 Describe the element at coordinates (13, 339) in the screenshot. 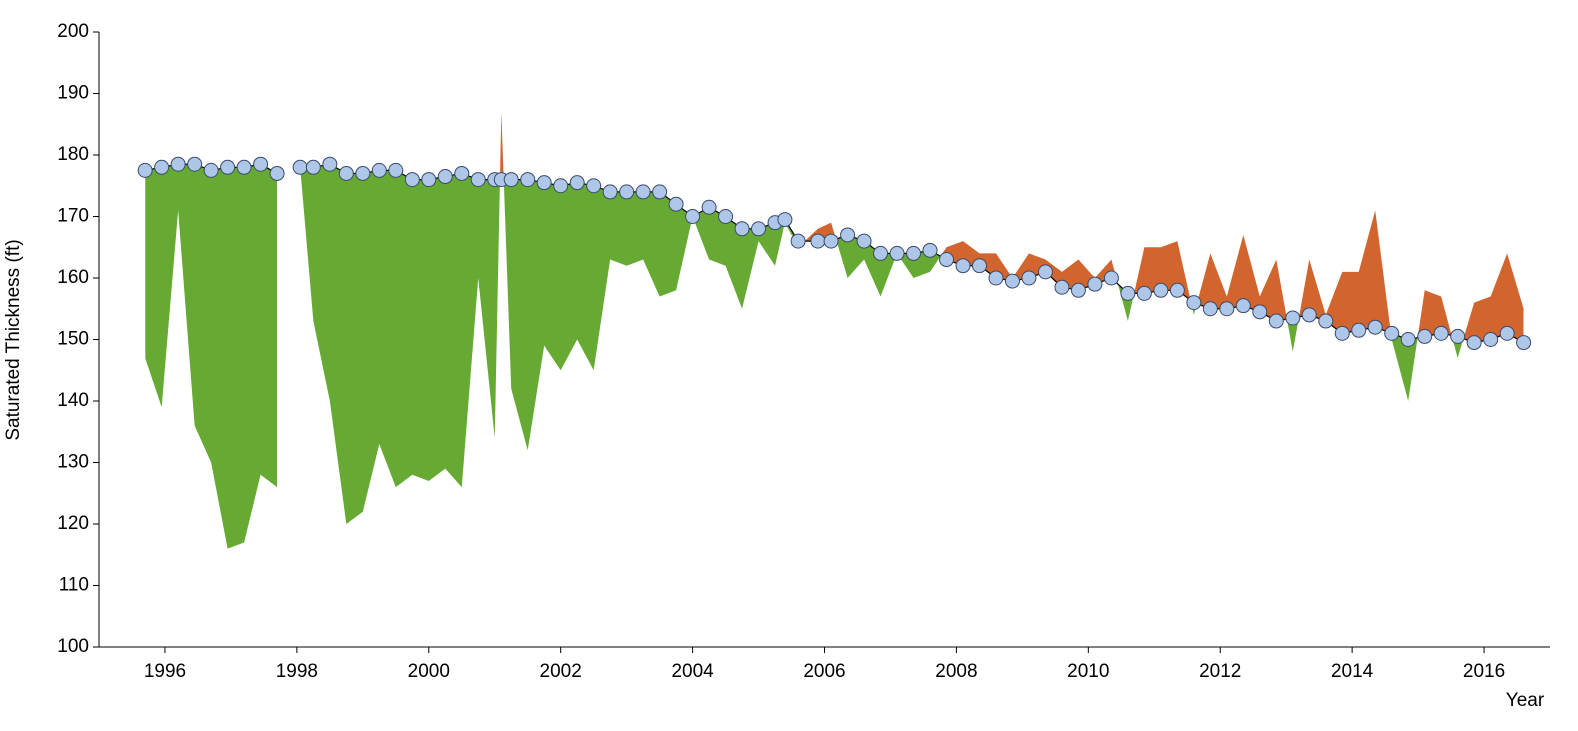

I see `y-axis-label: Saturated Thickness (ft)` at that location.